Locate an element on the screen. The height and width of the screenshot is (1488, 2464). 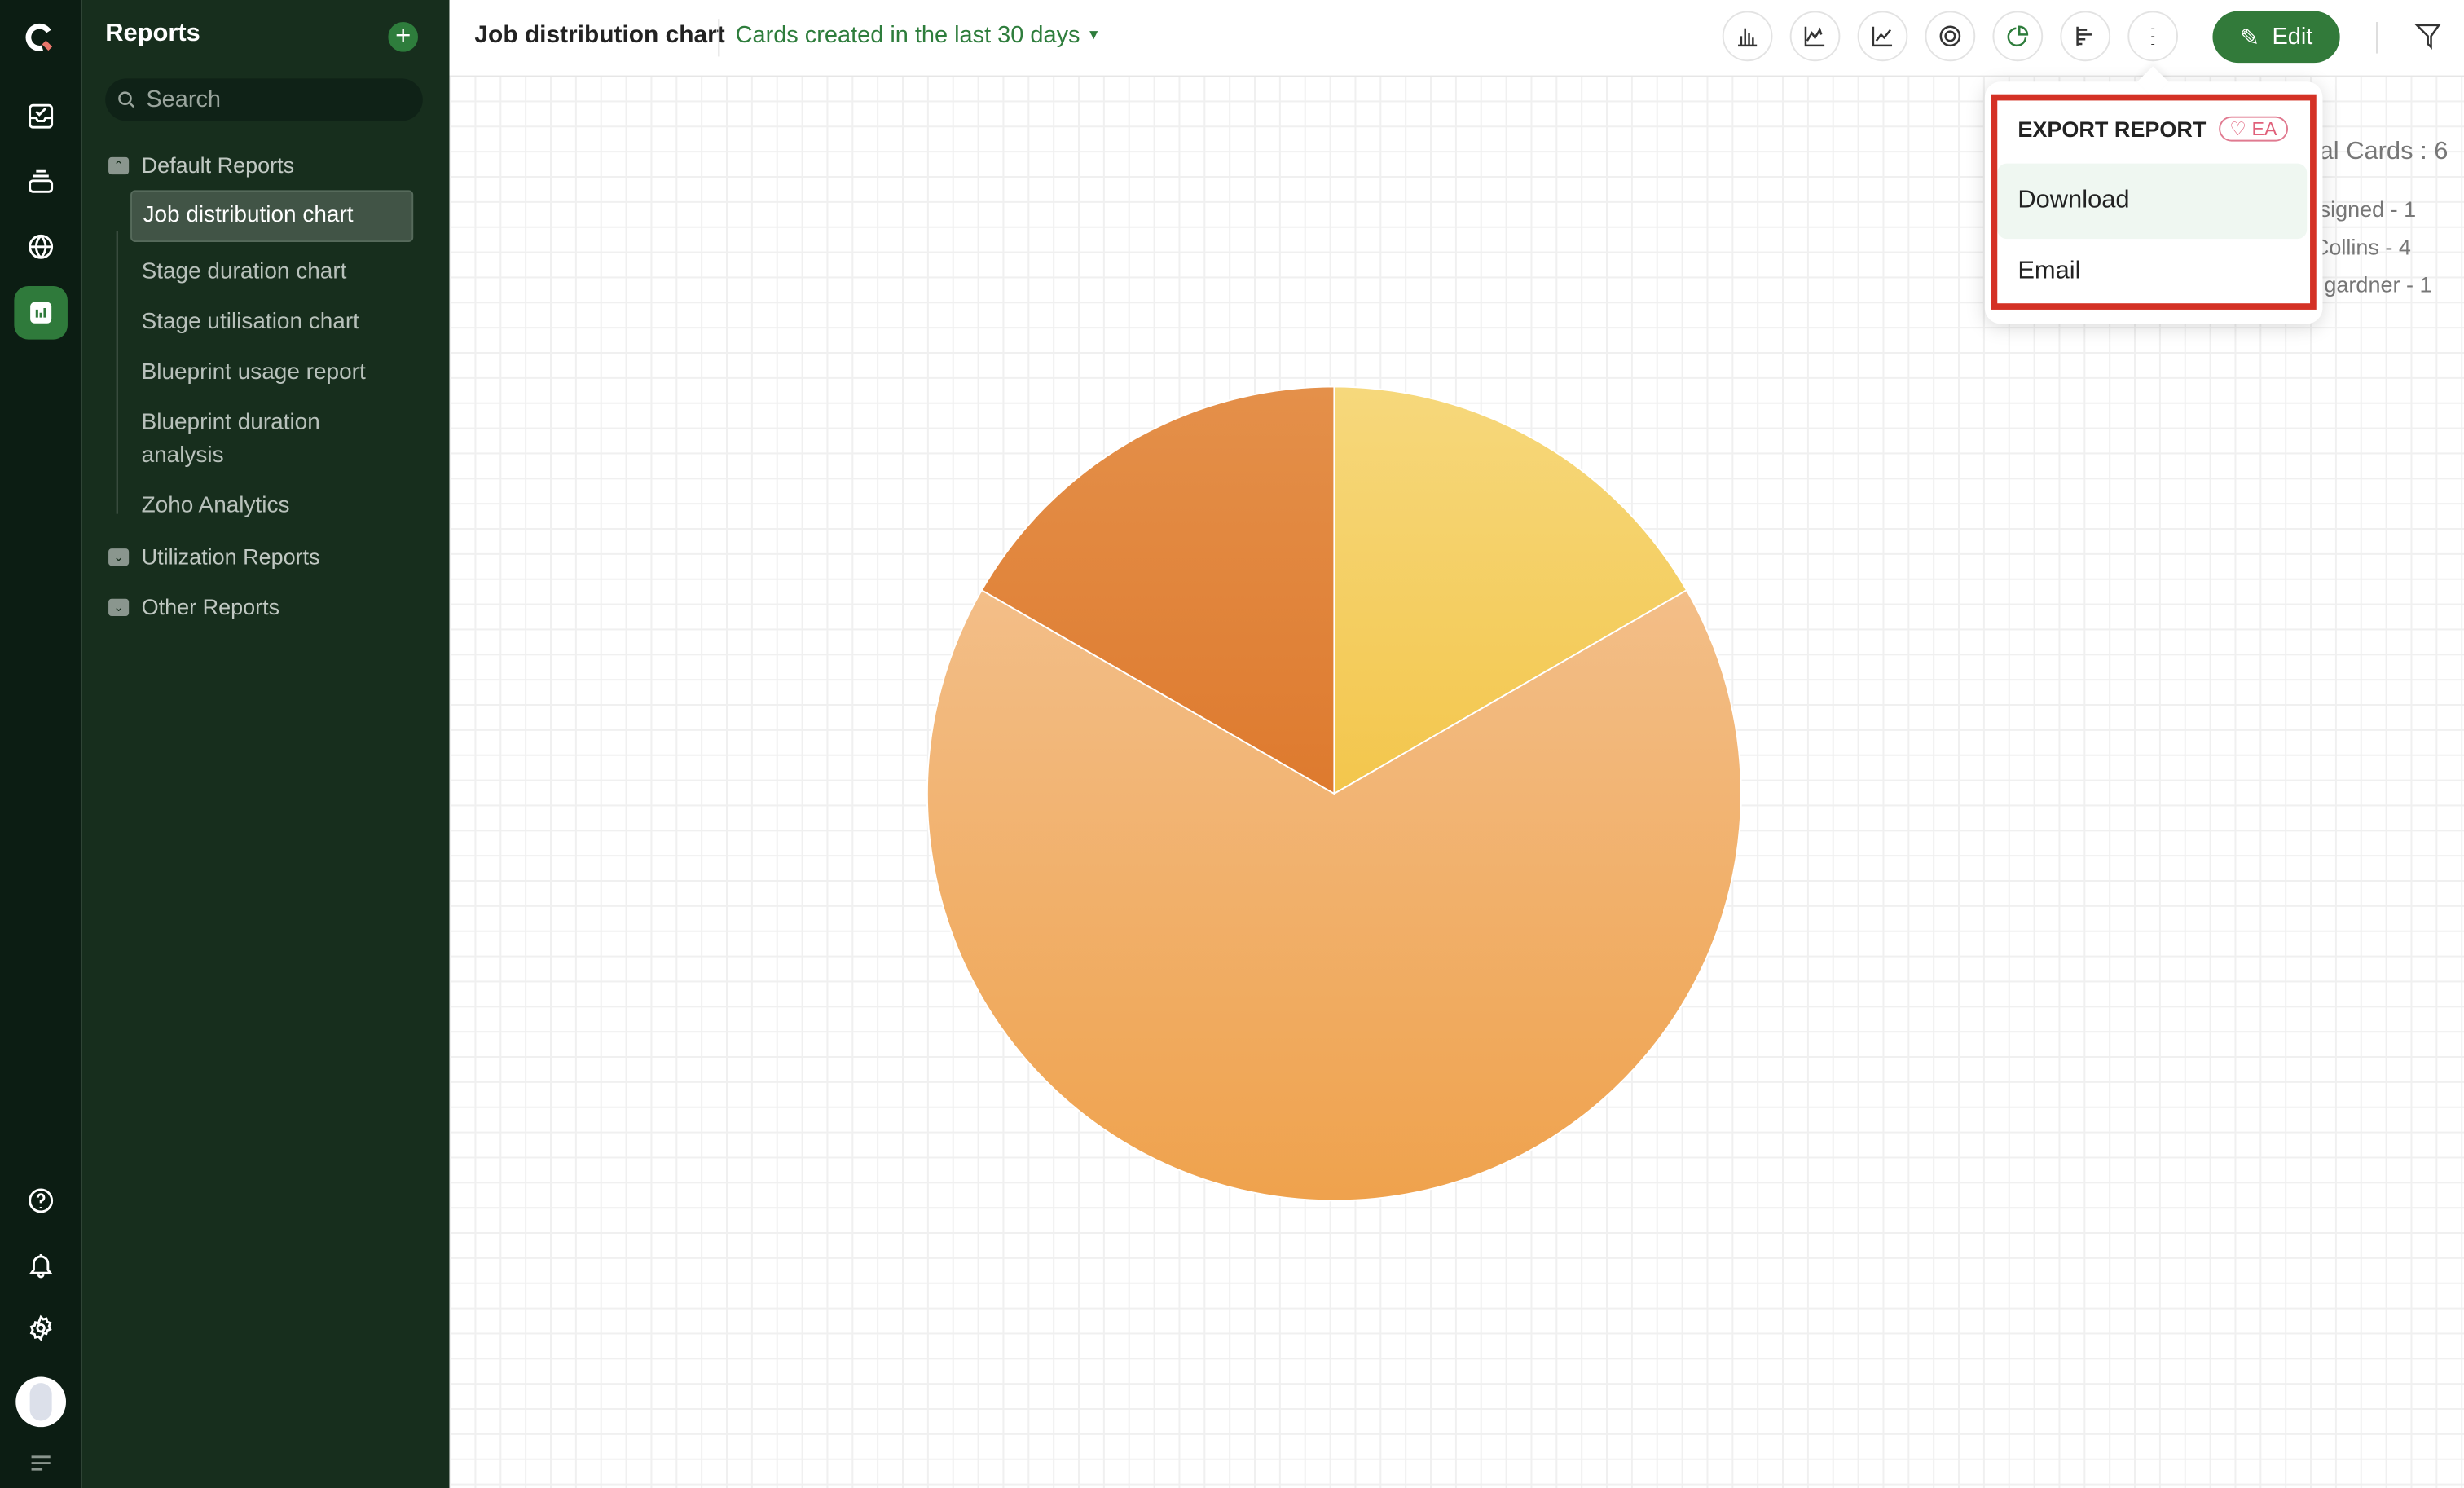
donut-chart-button is located at coordinates (1950, 36).